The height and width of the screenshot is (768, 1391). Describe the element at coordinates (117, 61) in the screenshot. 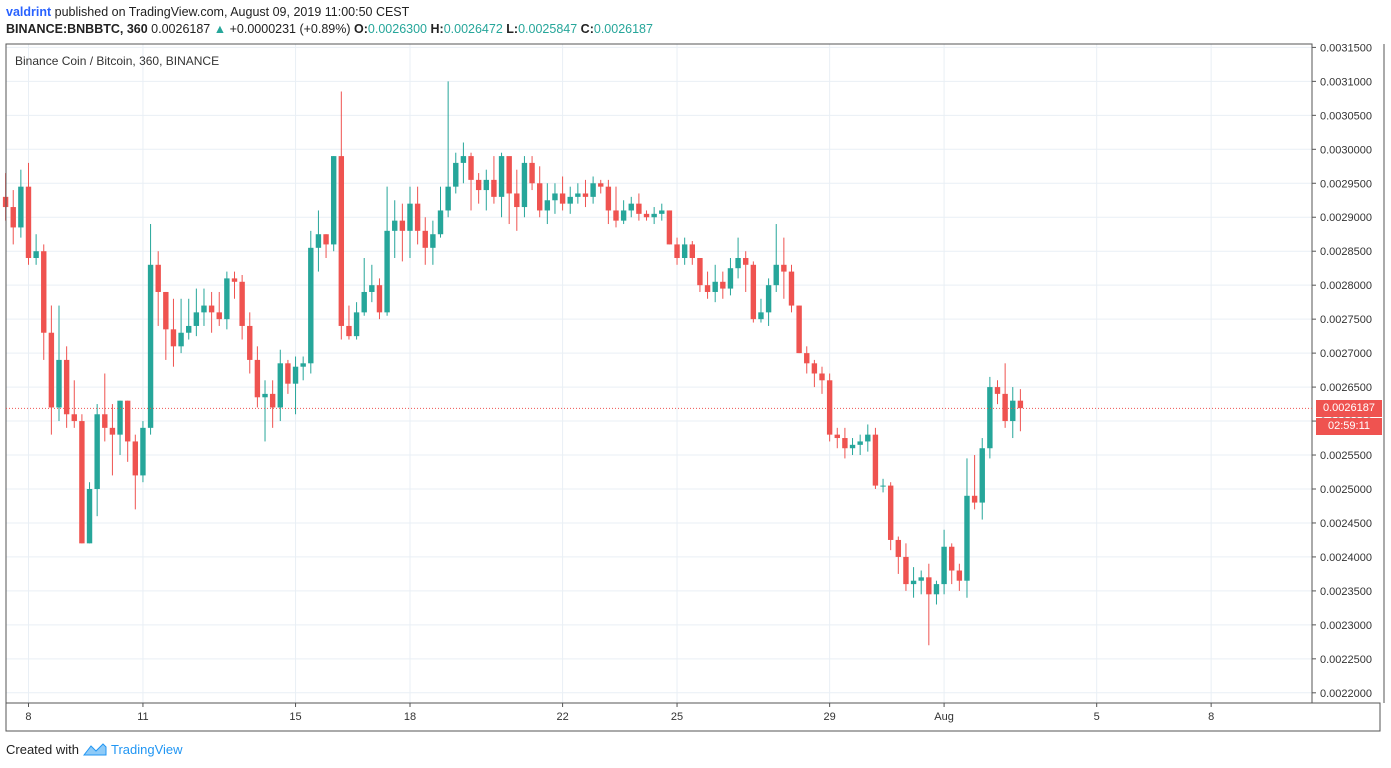

I see `chart-title: Binance Coin / Bitcoin, 360, BINANCE` at that location.